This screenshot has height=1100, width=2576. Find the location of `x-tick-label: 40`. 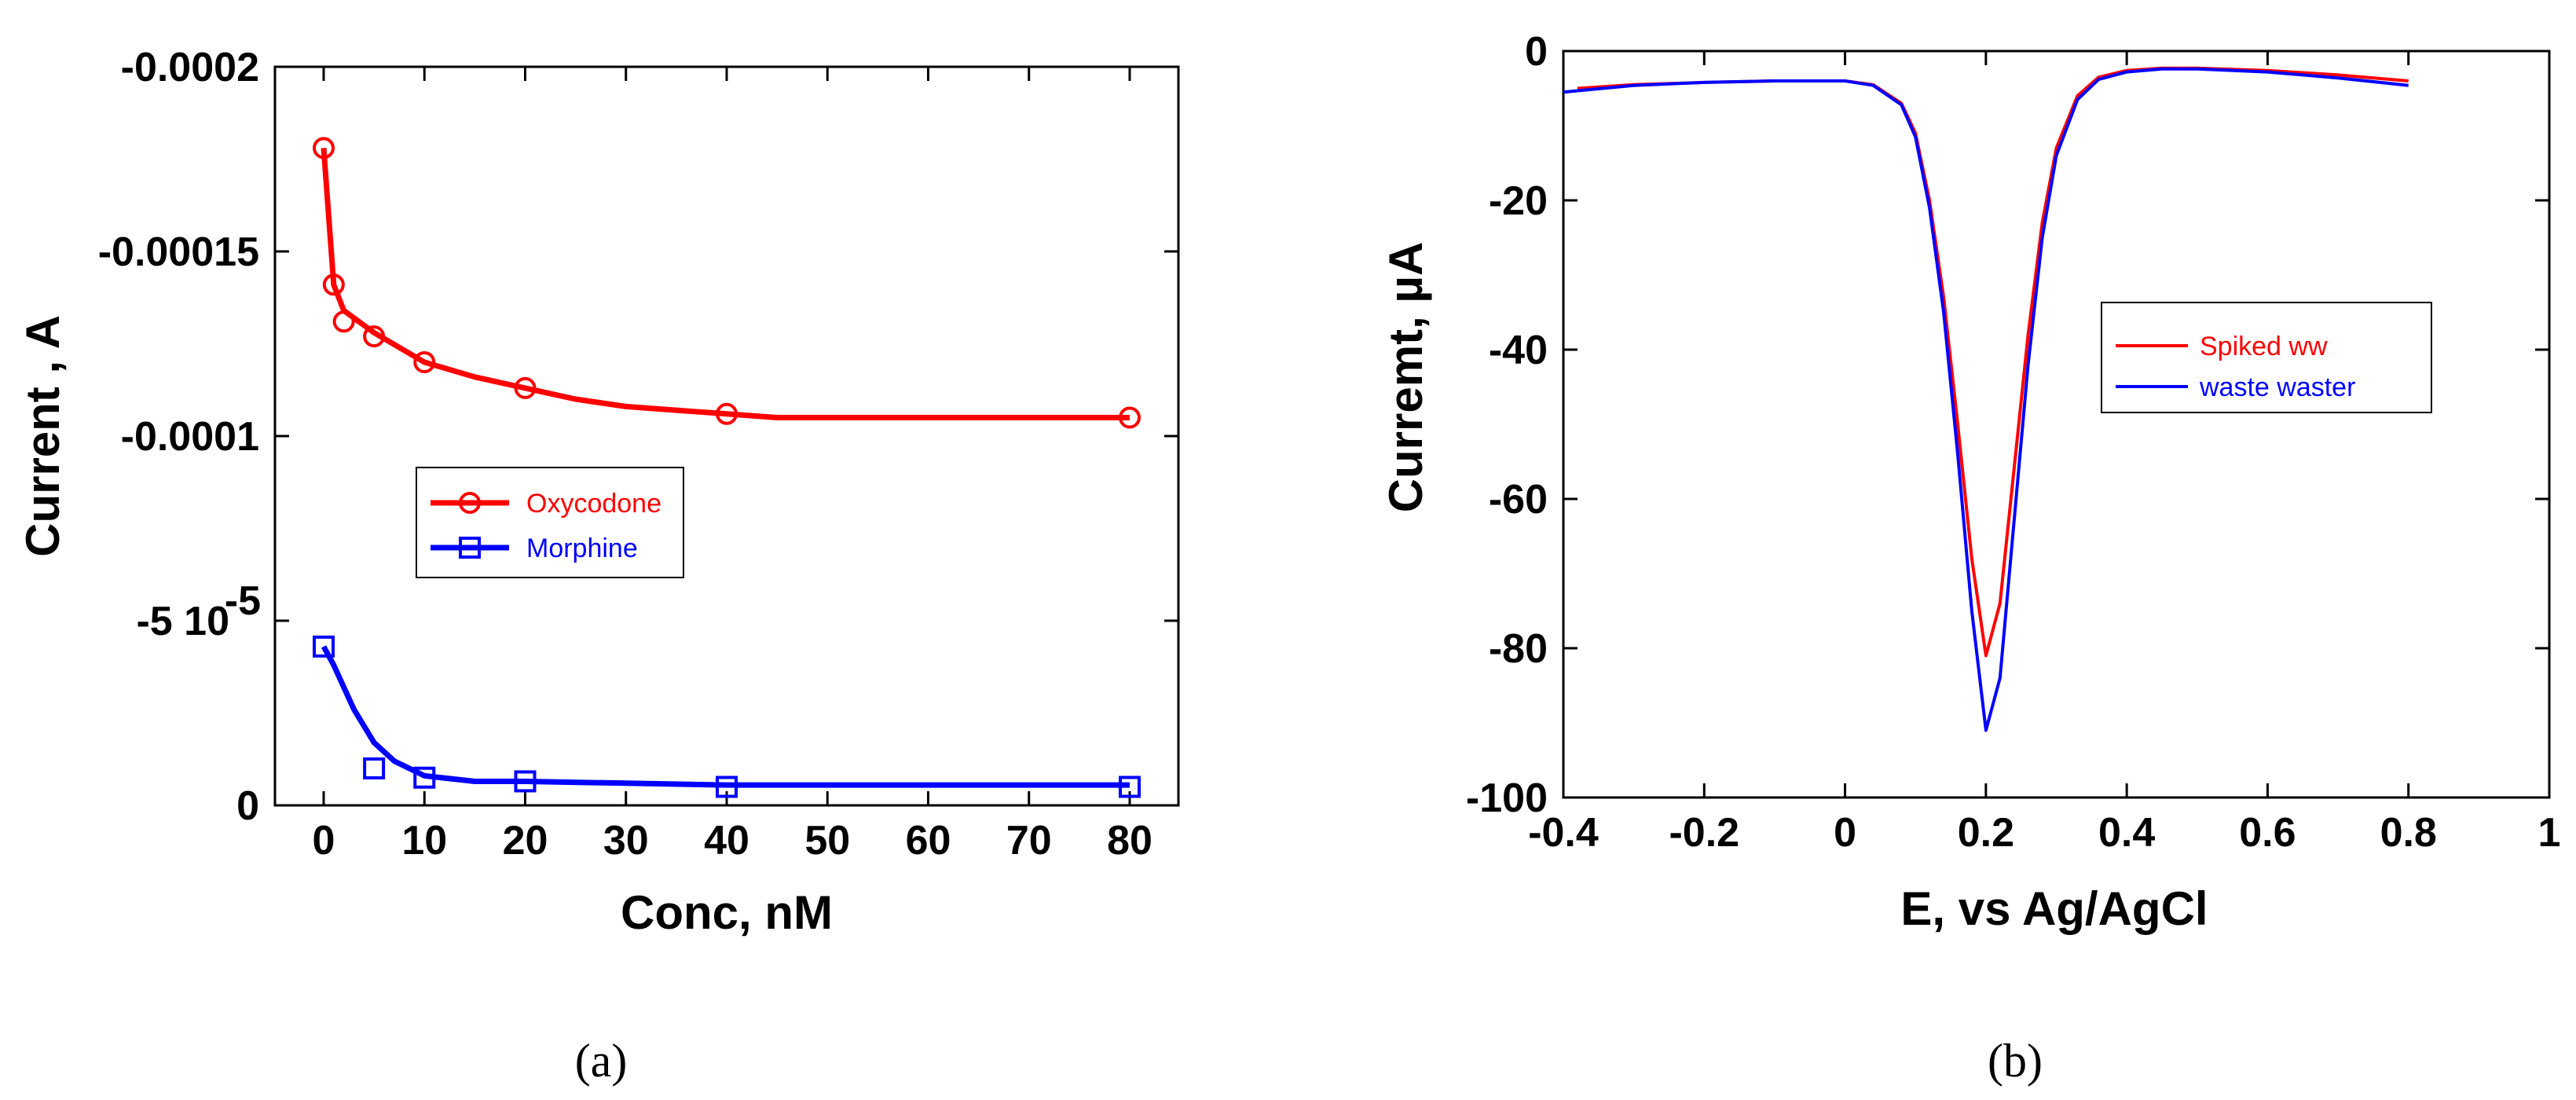

x-tick-label: 40 is located at coordinates (726, 841).